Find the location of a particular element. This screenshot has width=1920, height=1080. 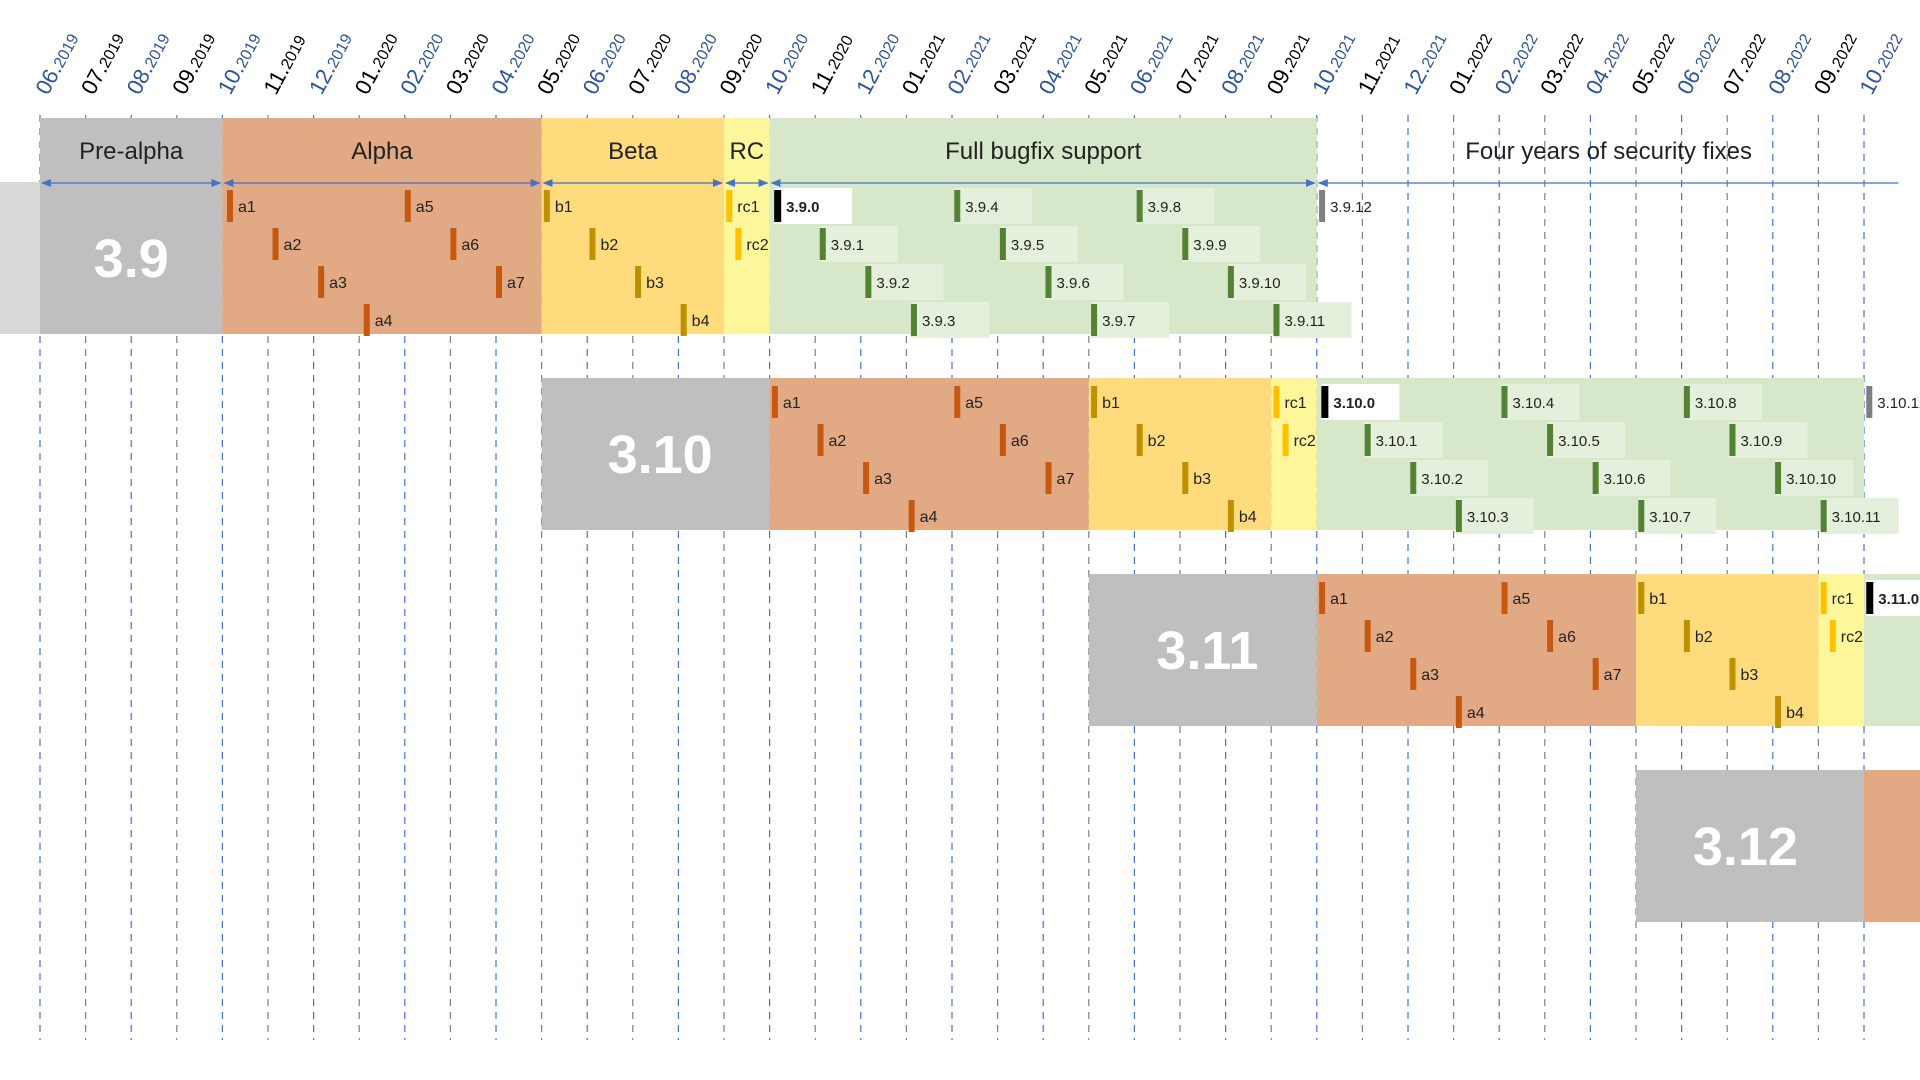

phase-header-band is located at coordinates (632, 151).